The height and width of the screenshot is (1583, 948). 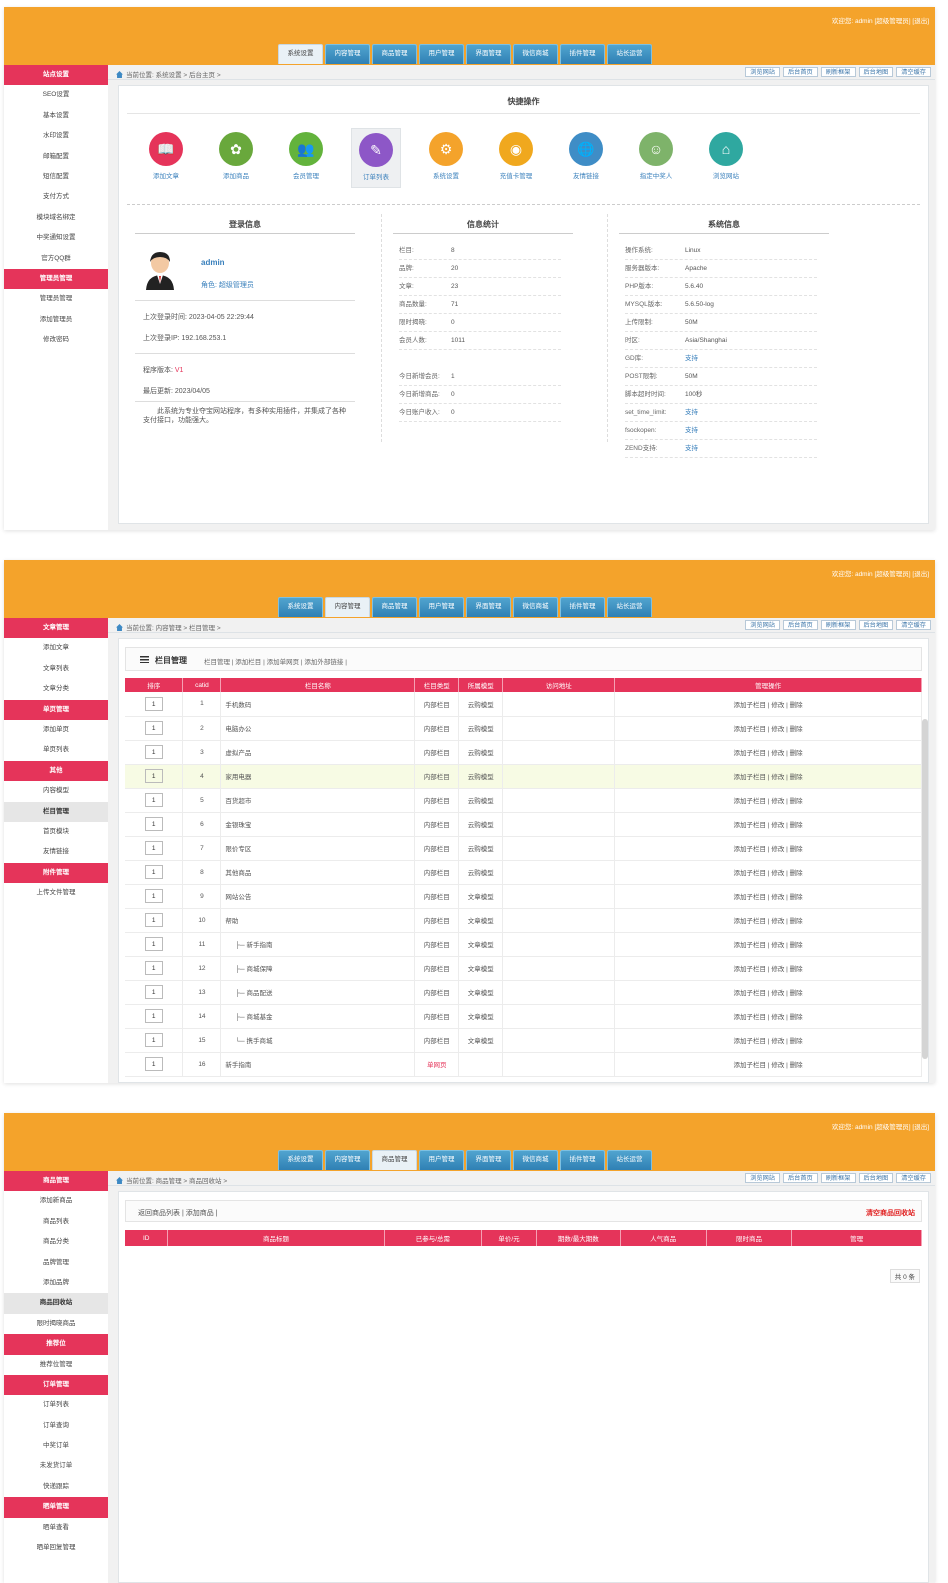 What do you see at coordinates (925, 889) in the screenshot?
I see `scrollbar` at bounding box center [925, 889].